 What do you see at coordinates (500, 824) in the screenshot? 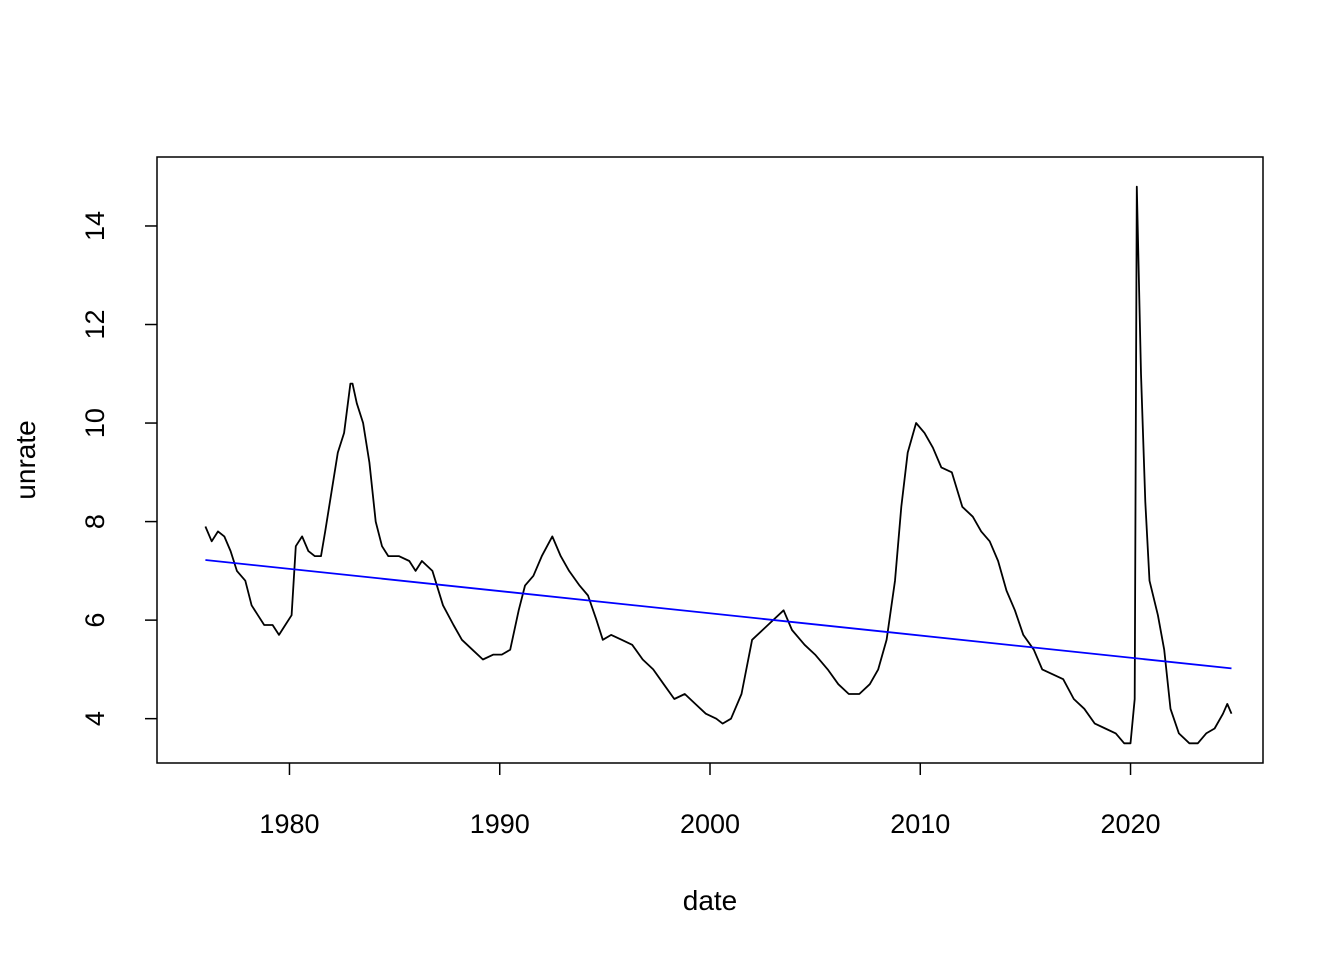
I see `x-tick-label: 1990` at bounding box center [500, 824].